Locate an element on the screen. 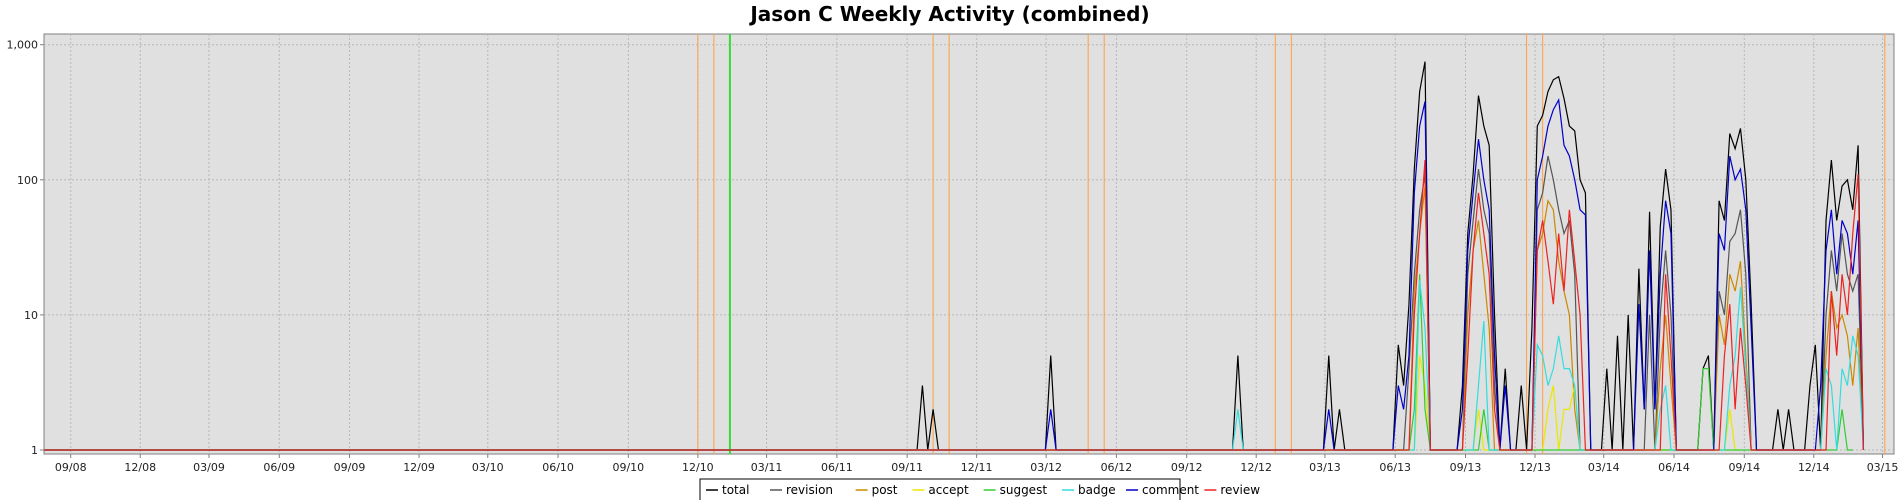 The image size is (1900, 500). y-tick-label: 10 is located at coordinates (31, 315).